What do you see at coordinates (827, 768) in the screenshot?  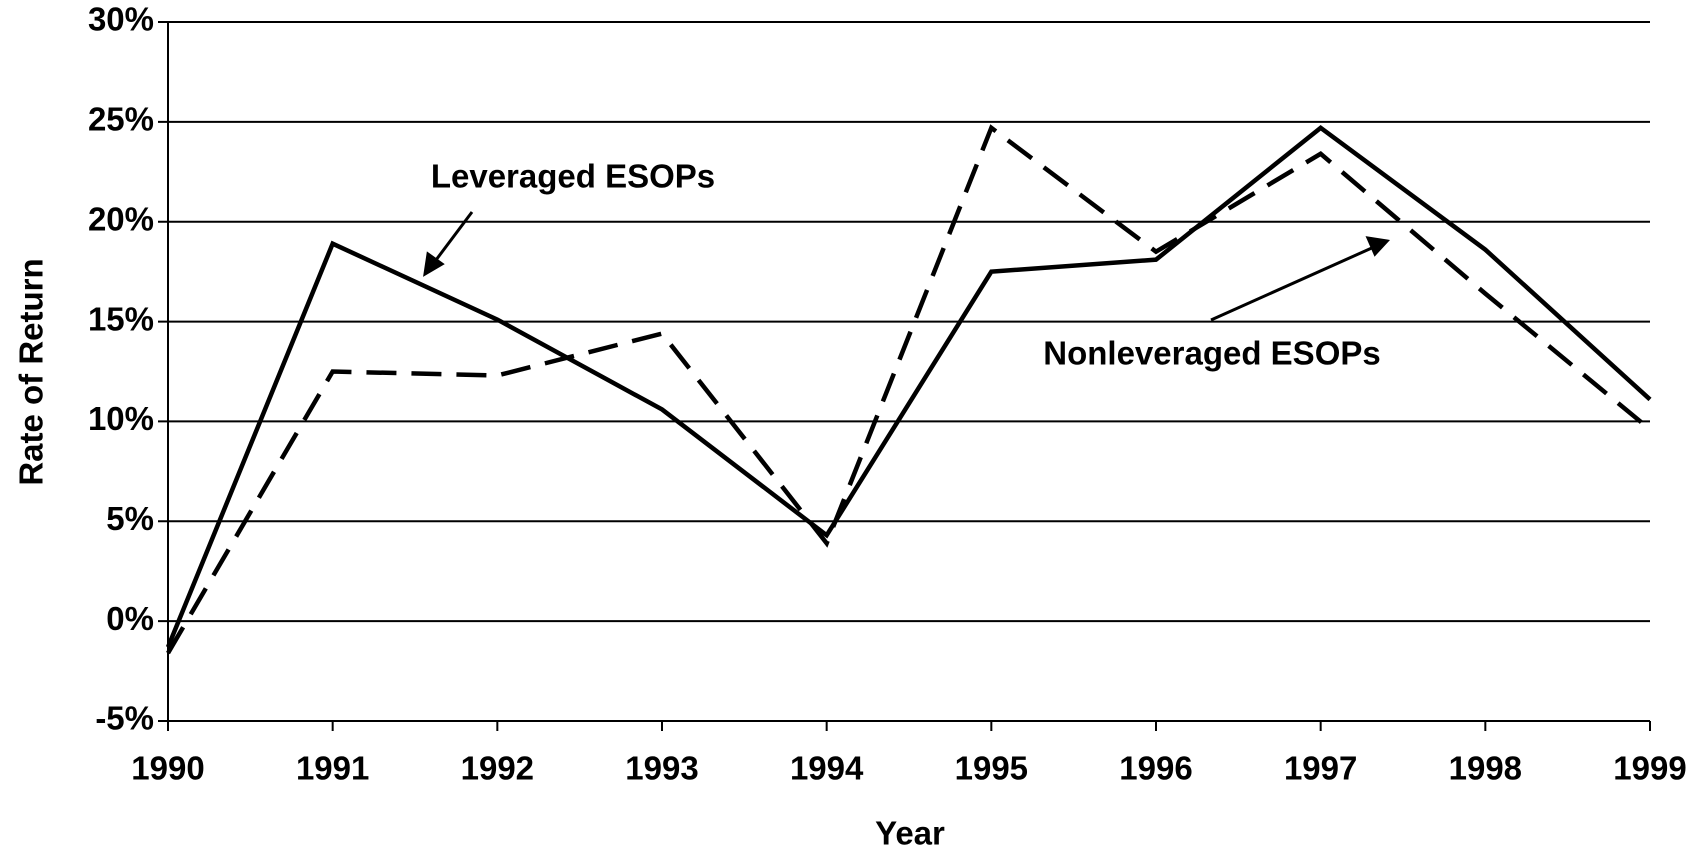 I see `x-tick-label: 1994` at bounding box center [827, 768].